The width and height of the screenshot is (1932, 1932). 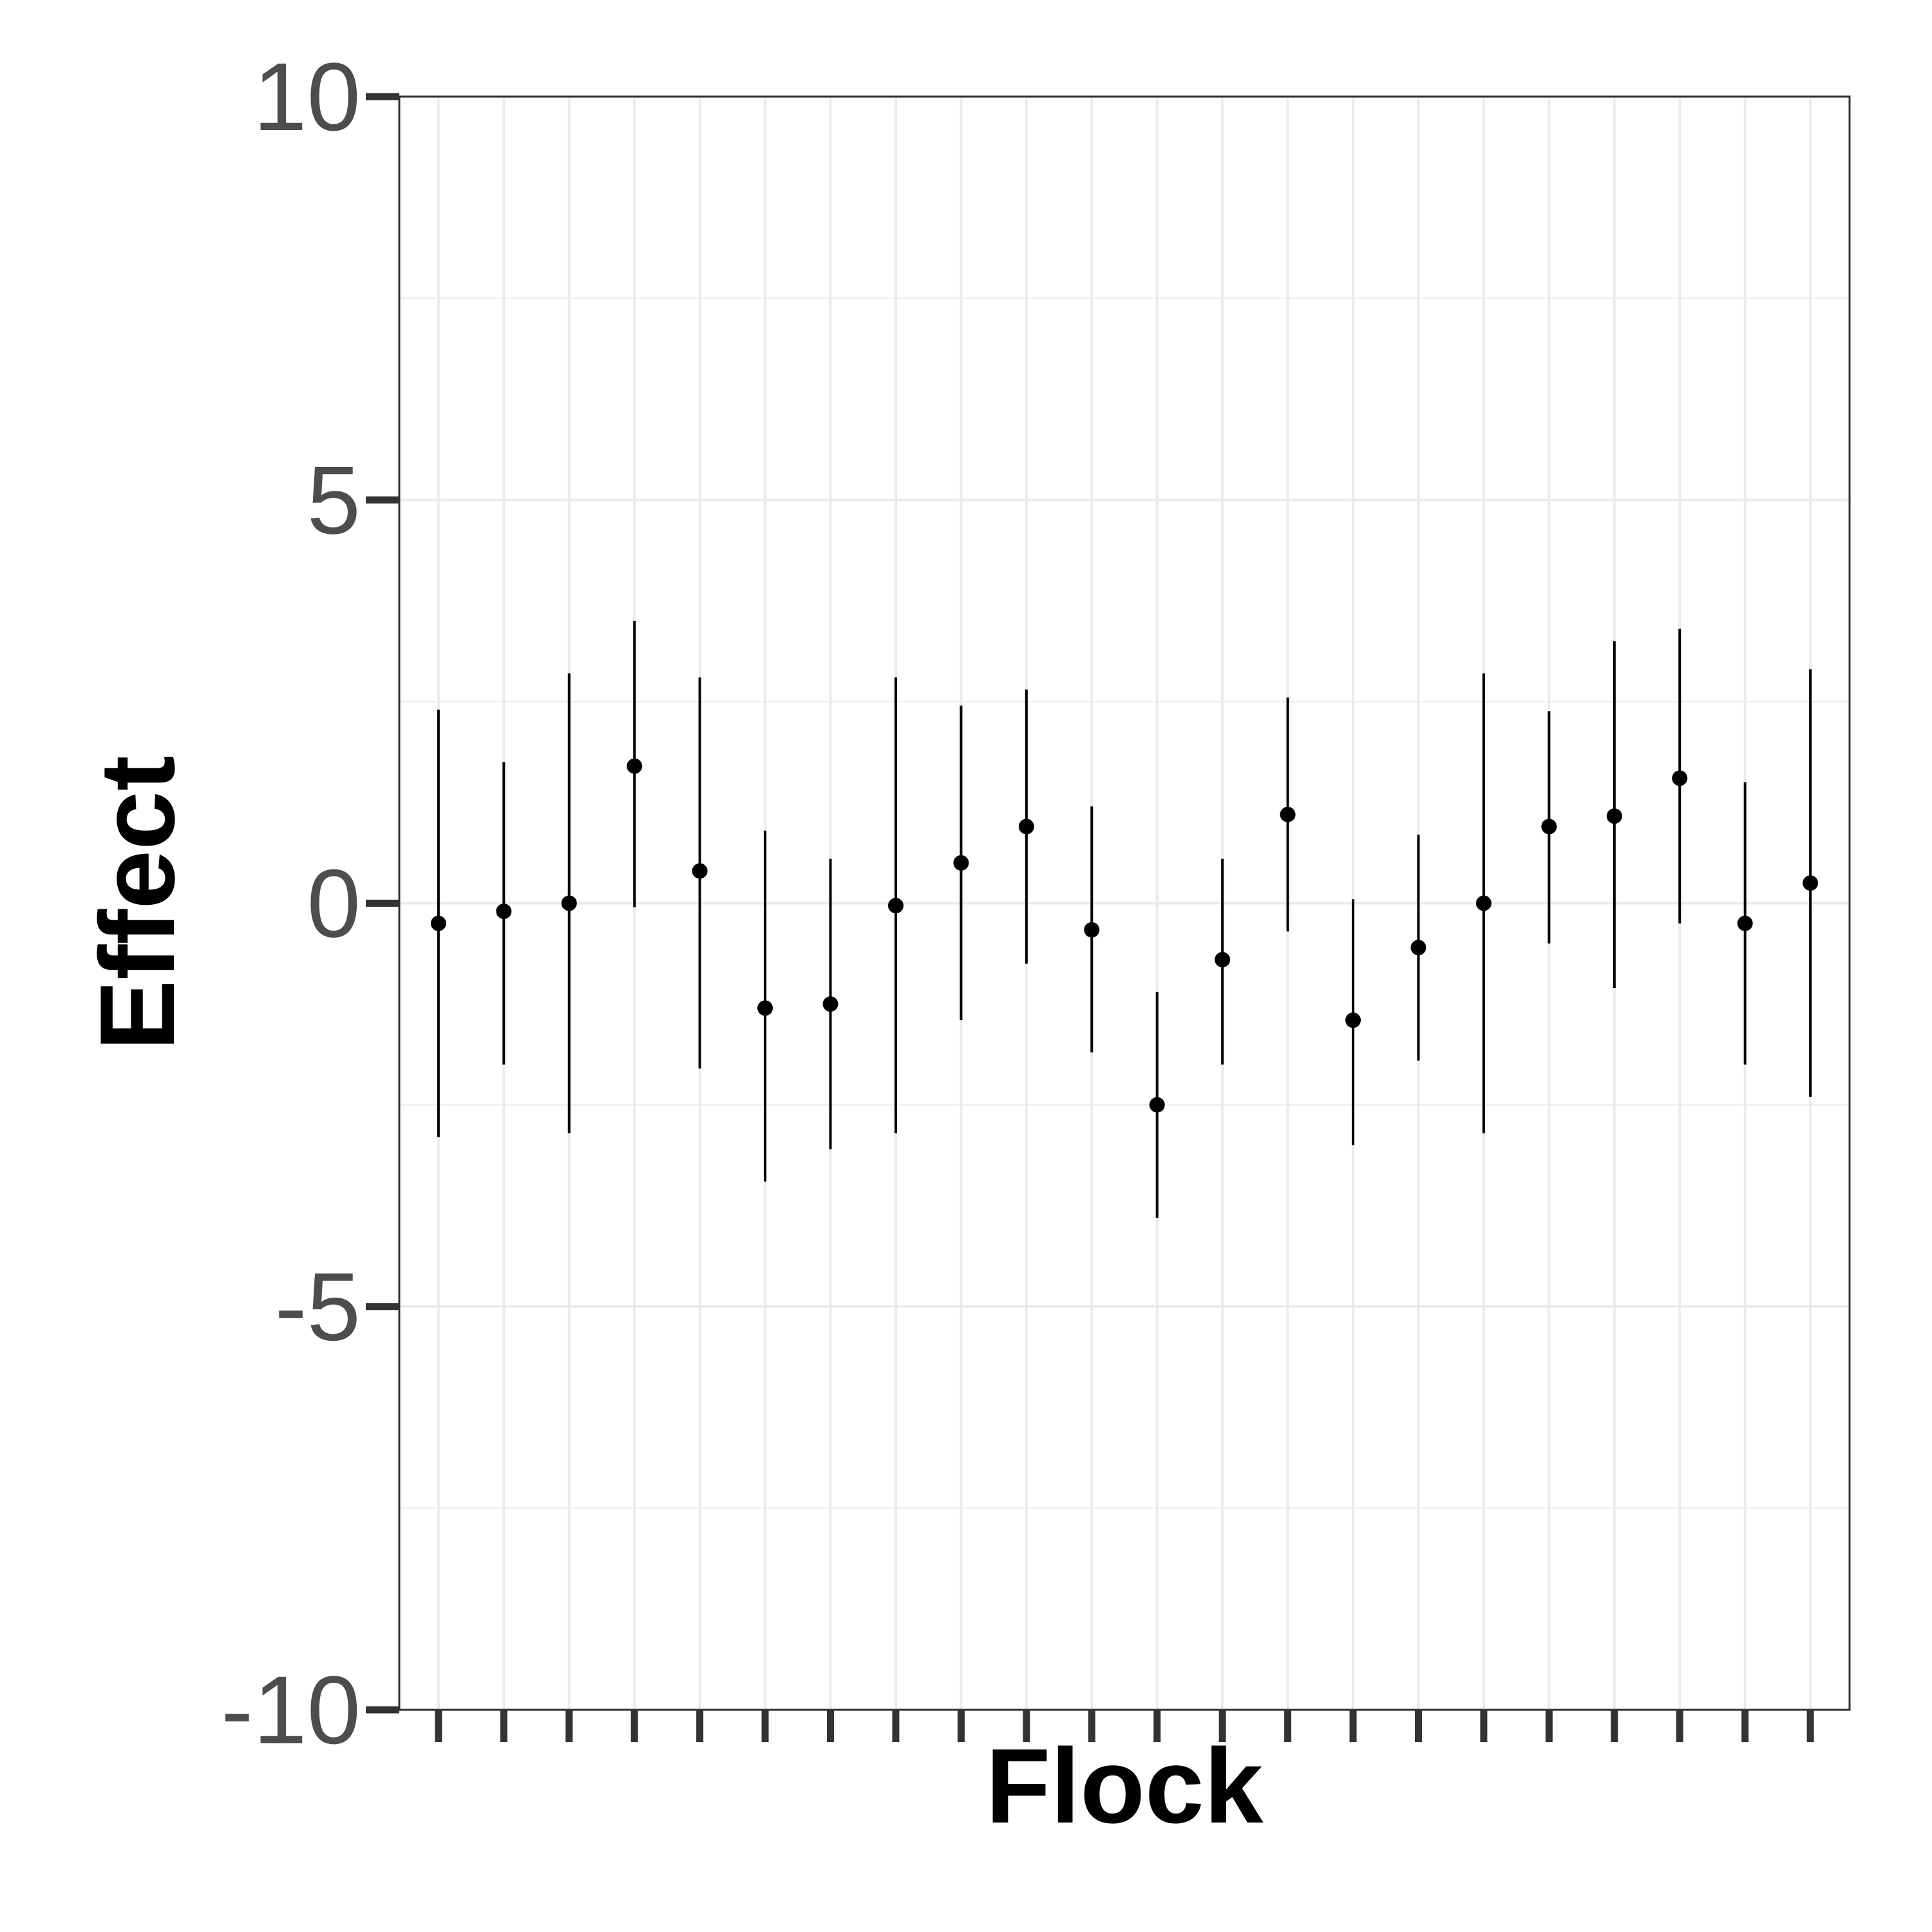 What do you see at coordinates (137, 903) in the screenshot?
I see `y-axis-title: Effect` at bounding box center [137, 903].